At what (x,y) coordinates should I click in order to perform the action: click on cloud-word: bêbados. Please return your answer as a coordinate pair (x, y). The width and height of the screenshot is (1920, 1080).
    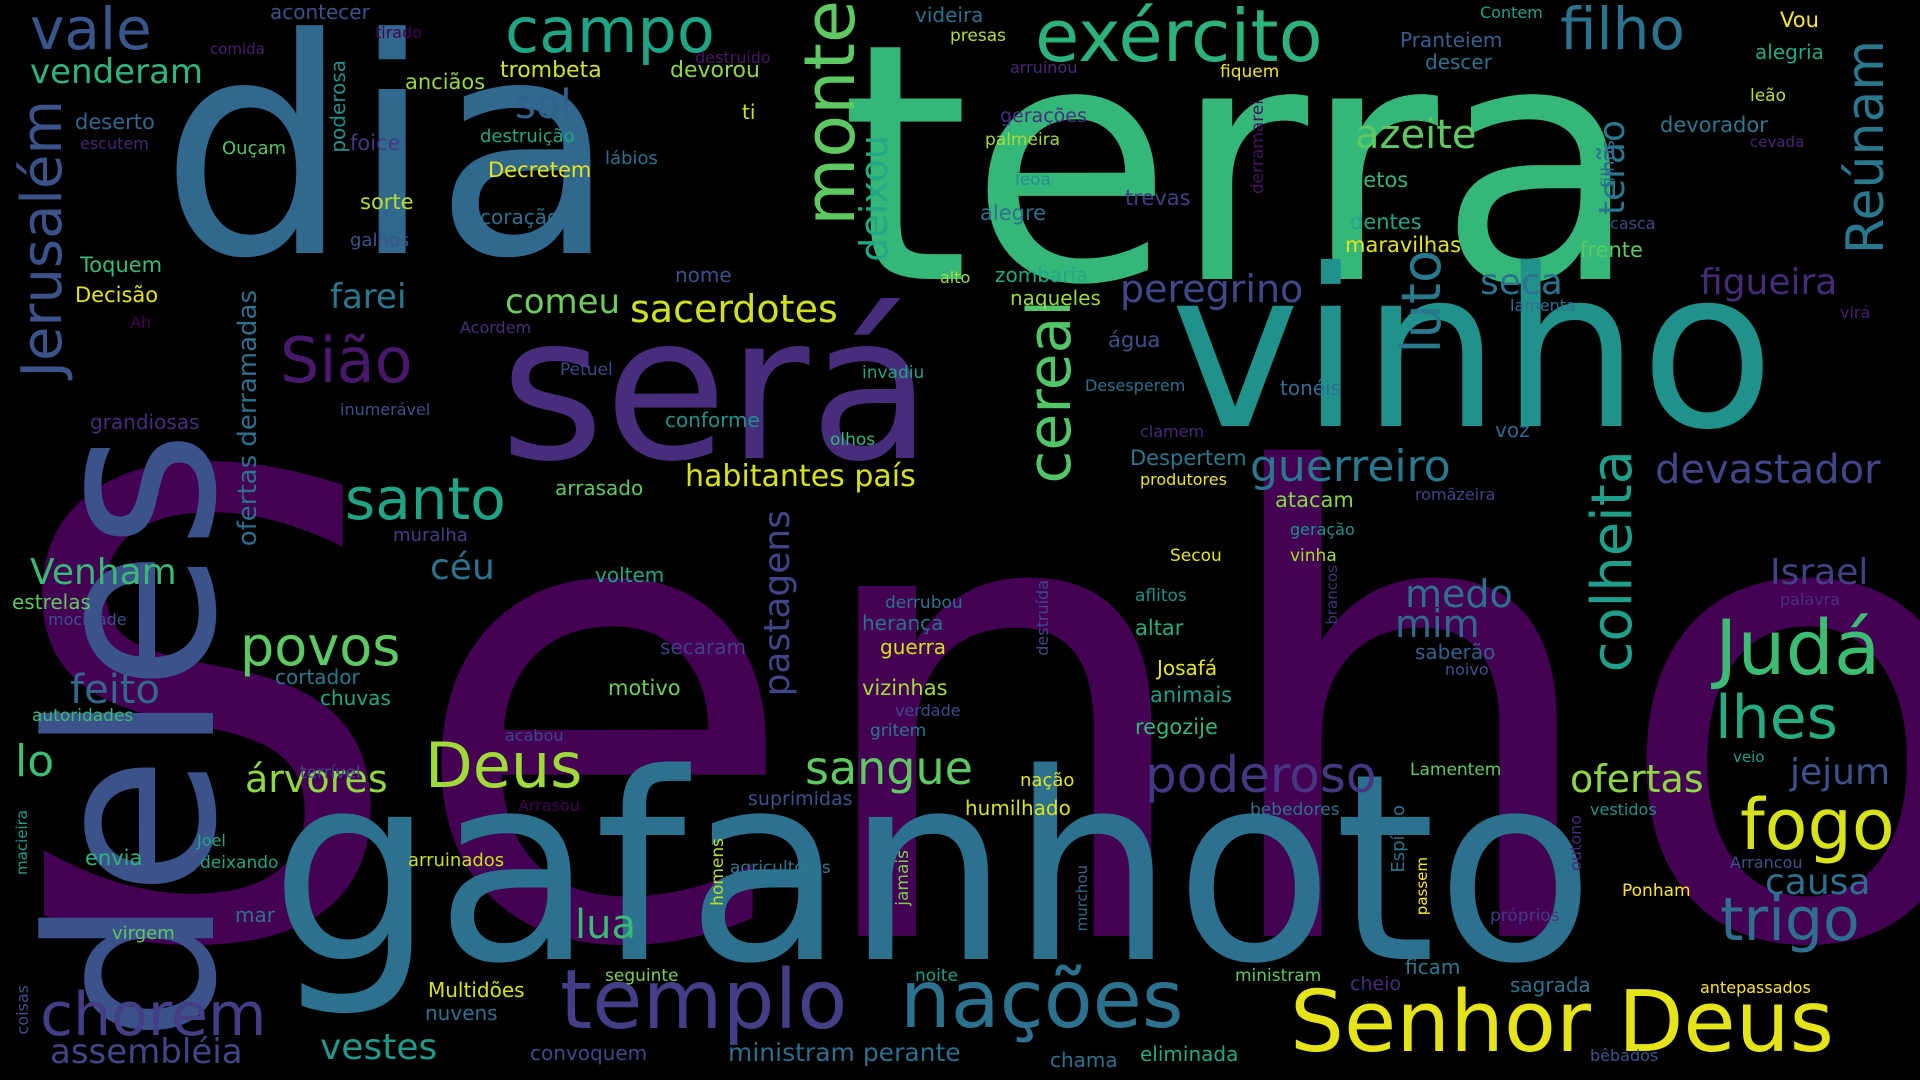
    Looking at the image, I should click on (1624, 1055).